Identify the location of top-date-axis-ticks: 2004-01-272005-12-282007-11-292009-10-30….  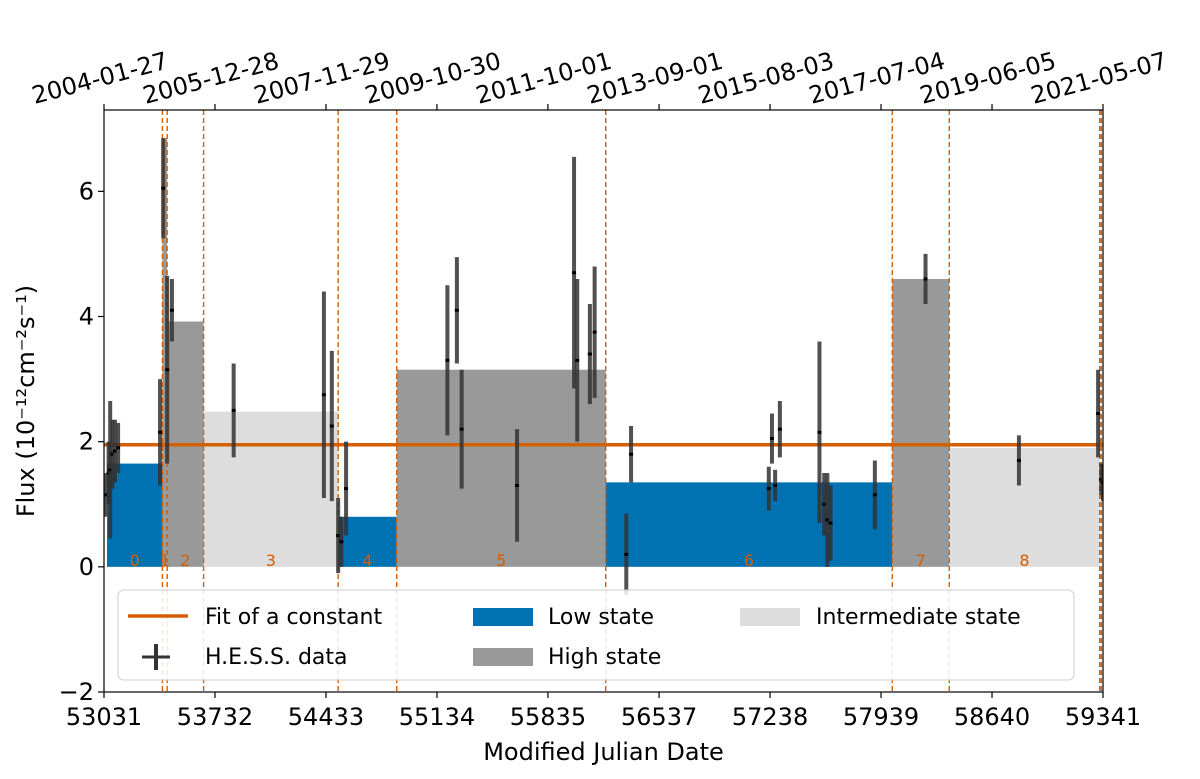
(599, 78).